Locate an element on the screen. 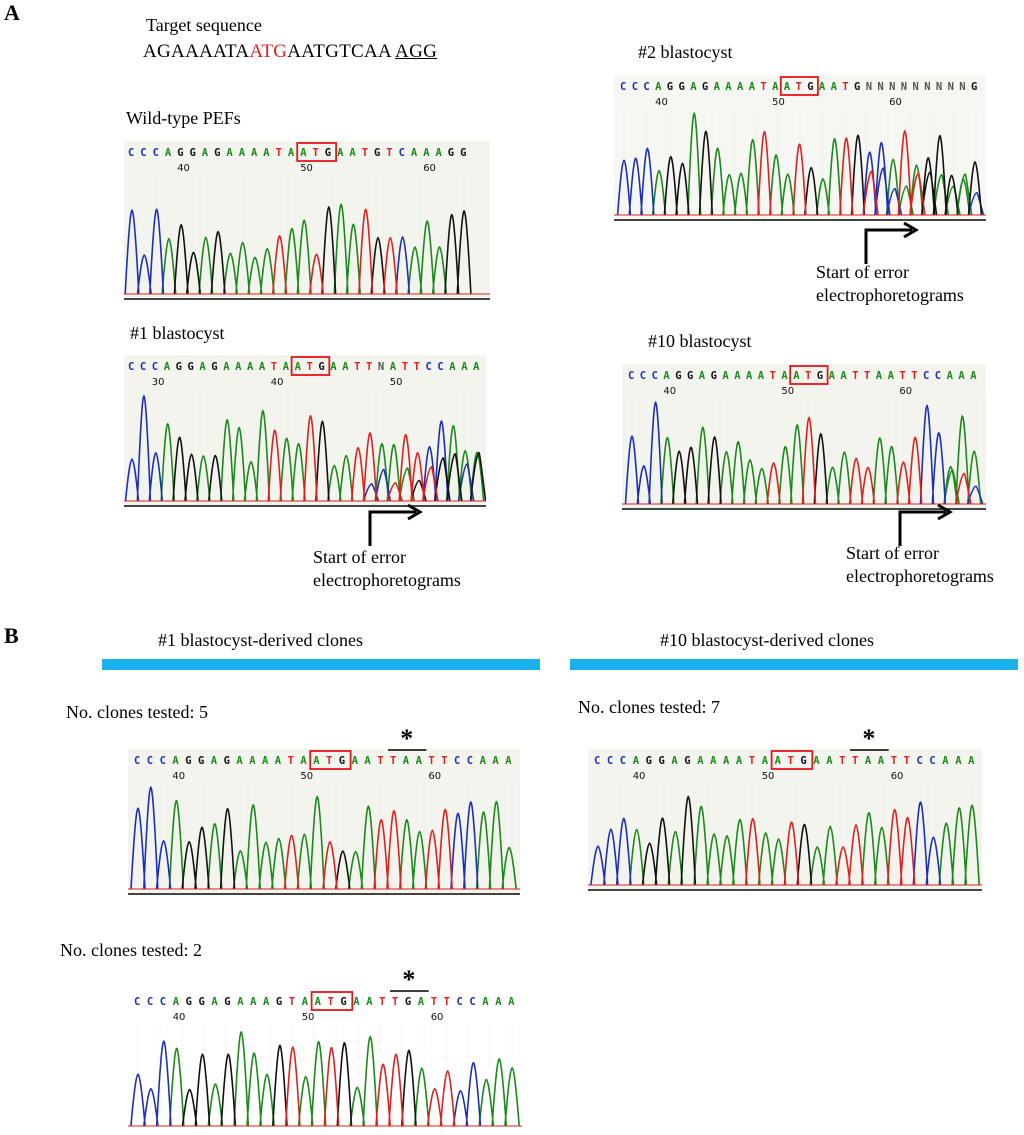  wt-chromatogram: C C C A G G A G A A A A T A A T G A A T G T C A A A G G 40 50 60 is located at coordinates (307, 220).